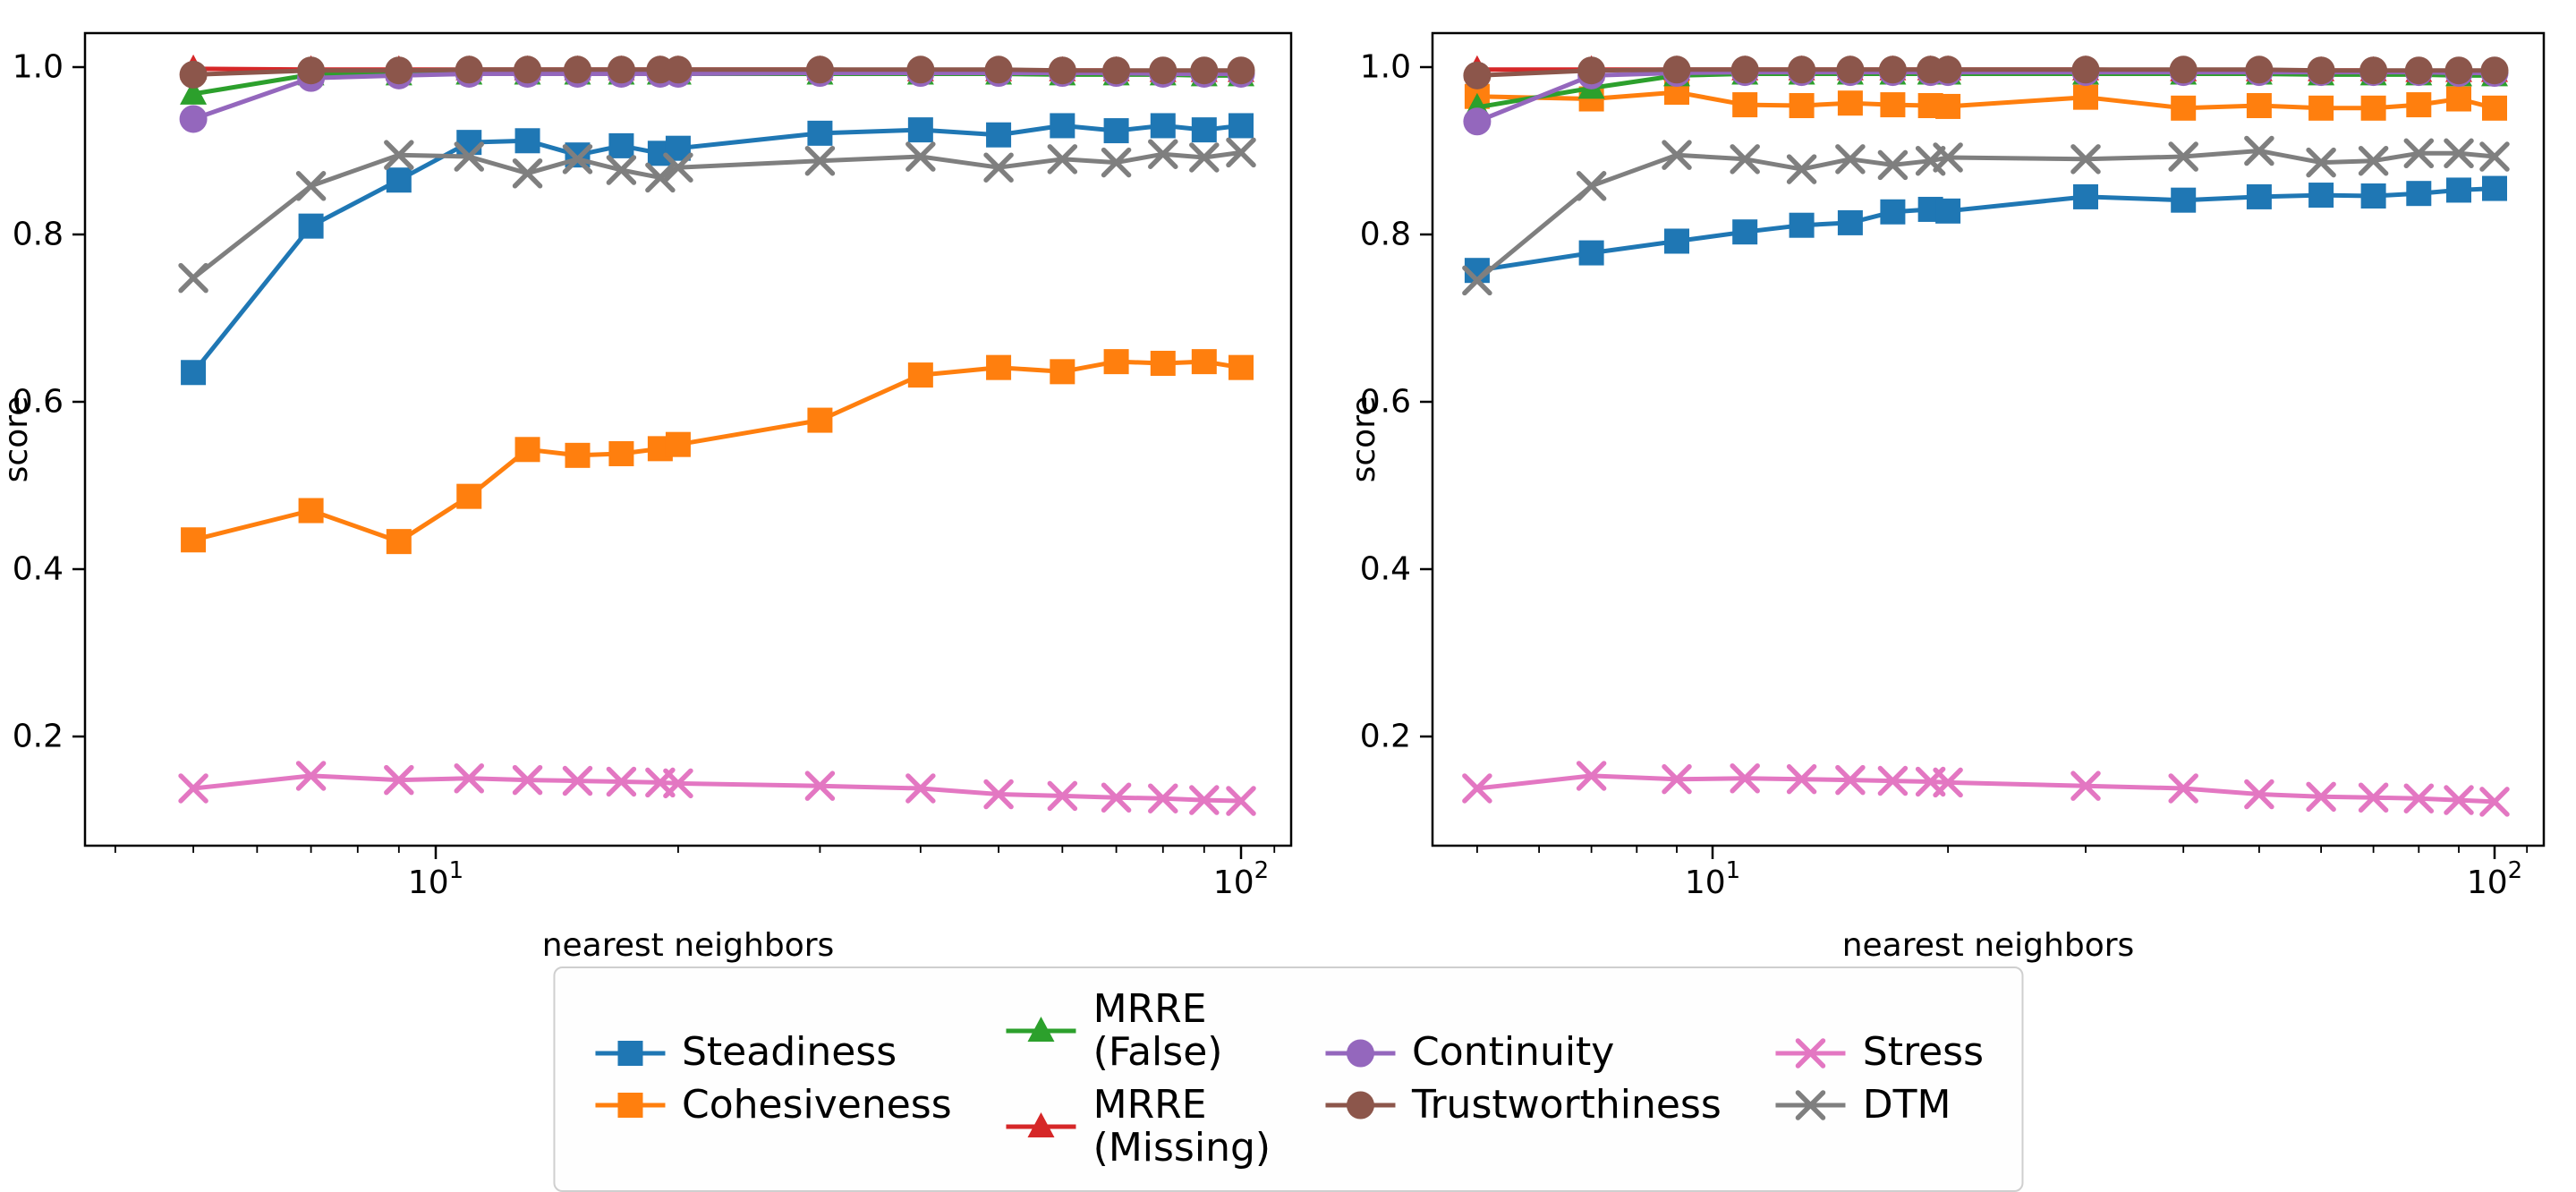  What do you see at coordinates (1906, 1104) in the screenshot?
I see `legend-label: DTM` at bounding box center [1906, 1104].